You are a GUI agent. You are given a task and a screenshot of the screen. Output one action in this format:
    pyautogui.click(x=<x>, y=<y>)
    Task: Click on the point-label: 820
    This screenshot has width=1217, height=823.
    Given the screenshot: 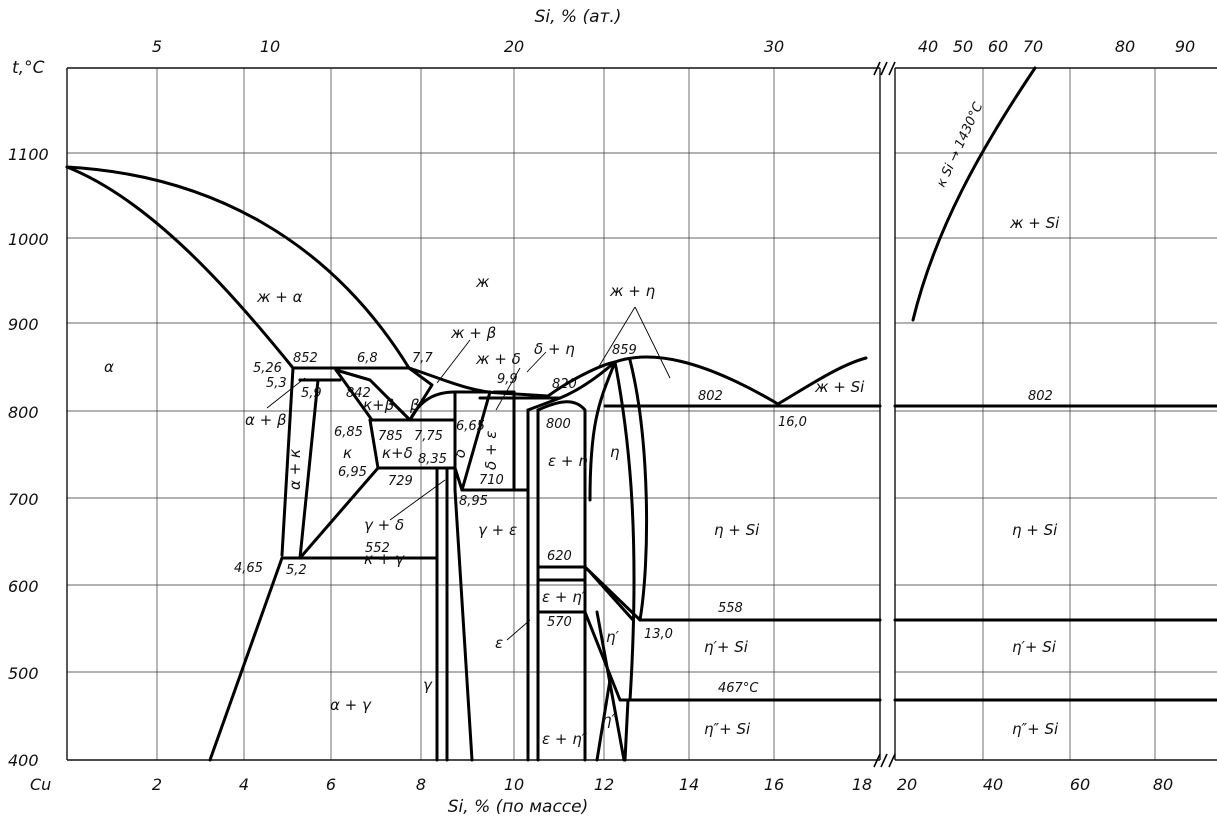 What is the action you would take?
    pyautogui.click(x=564, y=384)
    